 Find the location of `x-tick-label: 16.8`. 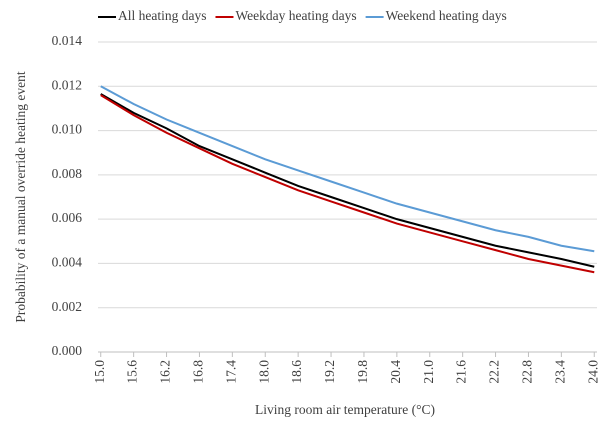

x-tick-label: 16.8 is located at coordinates (198, 372).